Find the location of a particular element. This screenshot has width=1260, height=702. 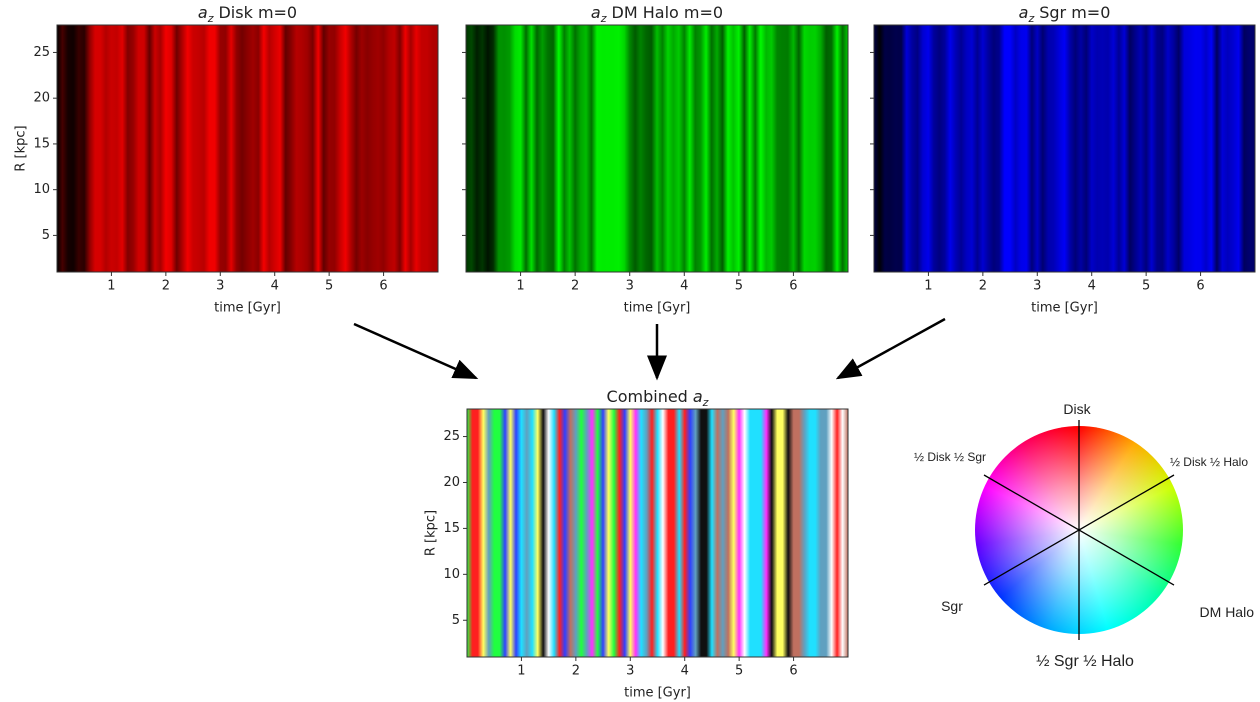

wheel-label: Disk is located at coordinates (1077, 409).